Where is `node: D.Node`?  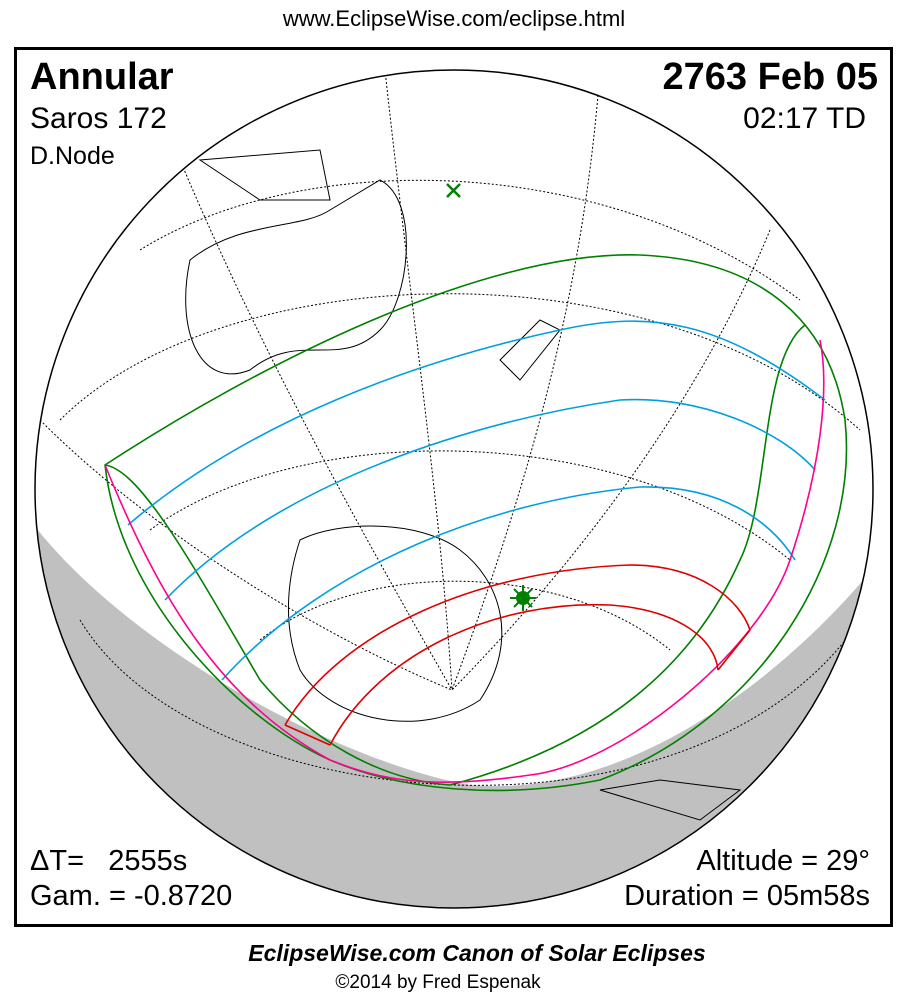 node: D.Node is located at coordinates (72, 156).